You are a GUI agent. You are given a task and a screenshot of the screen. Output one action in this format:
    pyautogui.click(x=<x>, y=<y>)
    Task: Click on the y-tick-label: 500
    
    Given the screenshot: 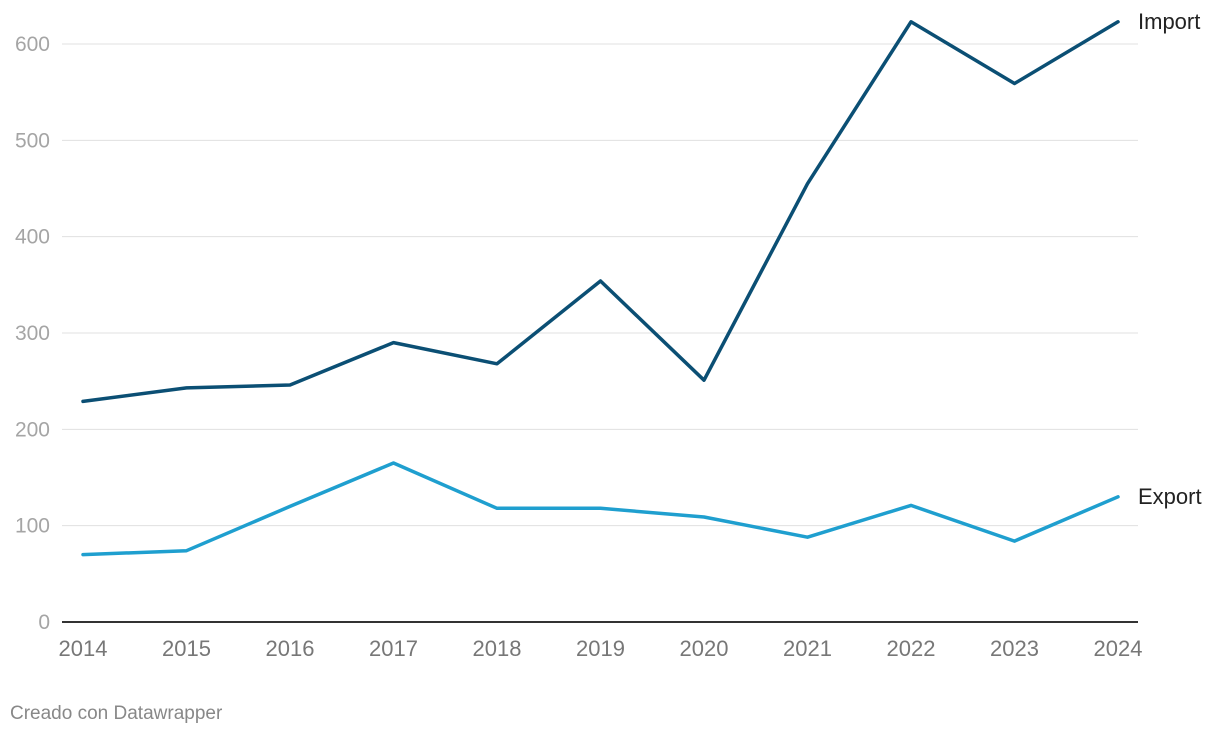 What is the action you would take?
    pyautogui.click(x=32, y=140)
    